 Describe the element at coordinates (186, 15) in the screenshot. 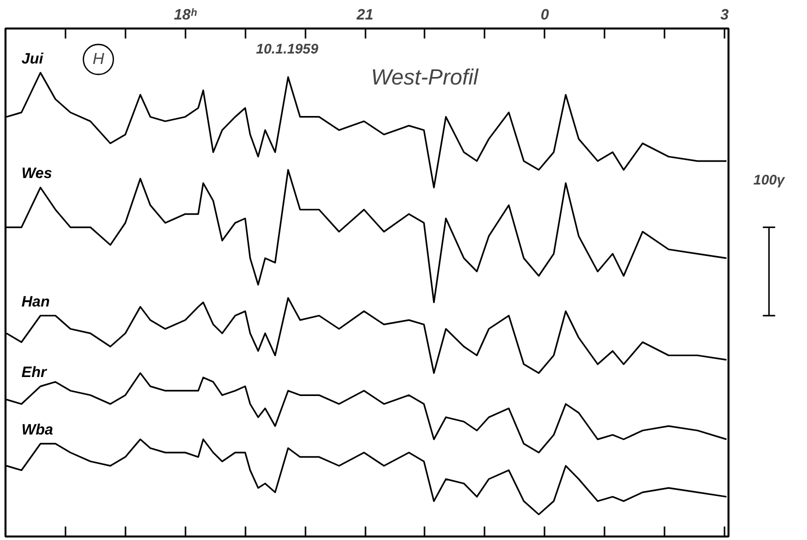

I see `x-tick-label: 18ʰ` at that location.